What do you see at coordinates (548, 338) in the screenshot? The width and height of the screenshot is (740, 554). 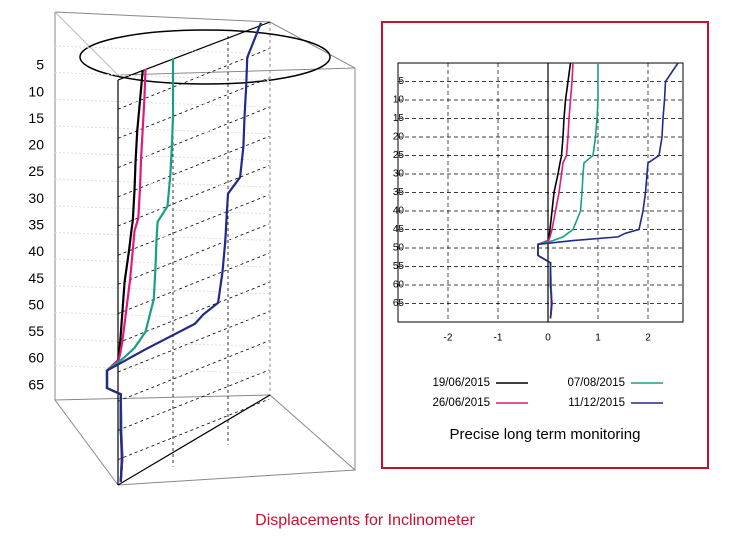 I see `x-tick-label: 0` at bounding box center [548, 338].